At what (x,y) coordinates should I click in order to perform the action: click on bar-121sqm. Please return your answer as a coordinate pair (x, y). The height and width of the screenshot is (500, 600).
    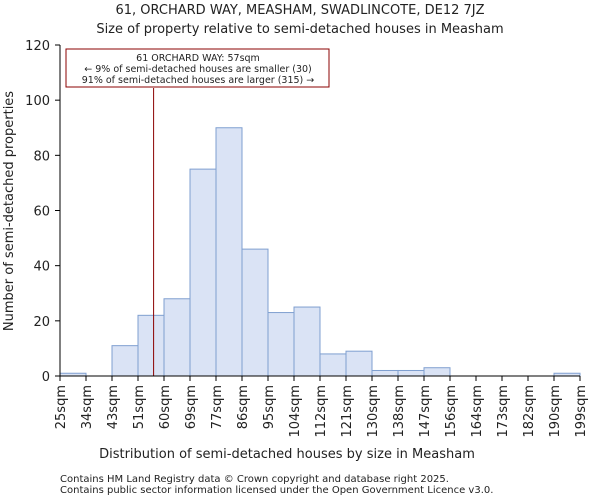
    Looking at the image, I should click on (359, 363).